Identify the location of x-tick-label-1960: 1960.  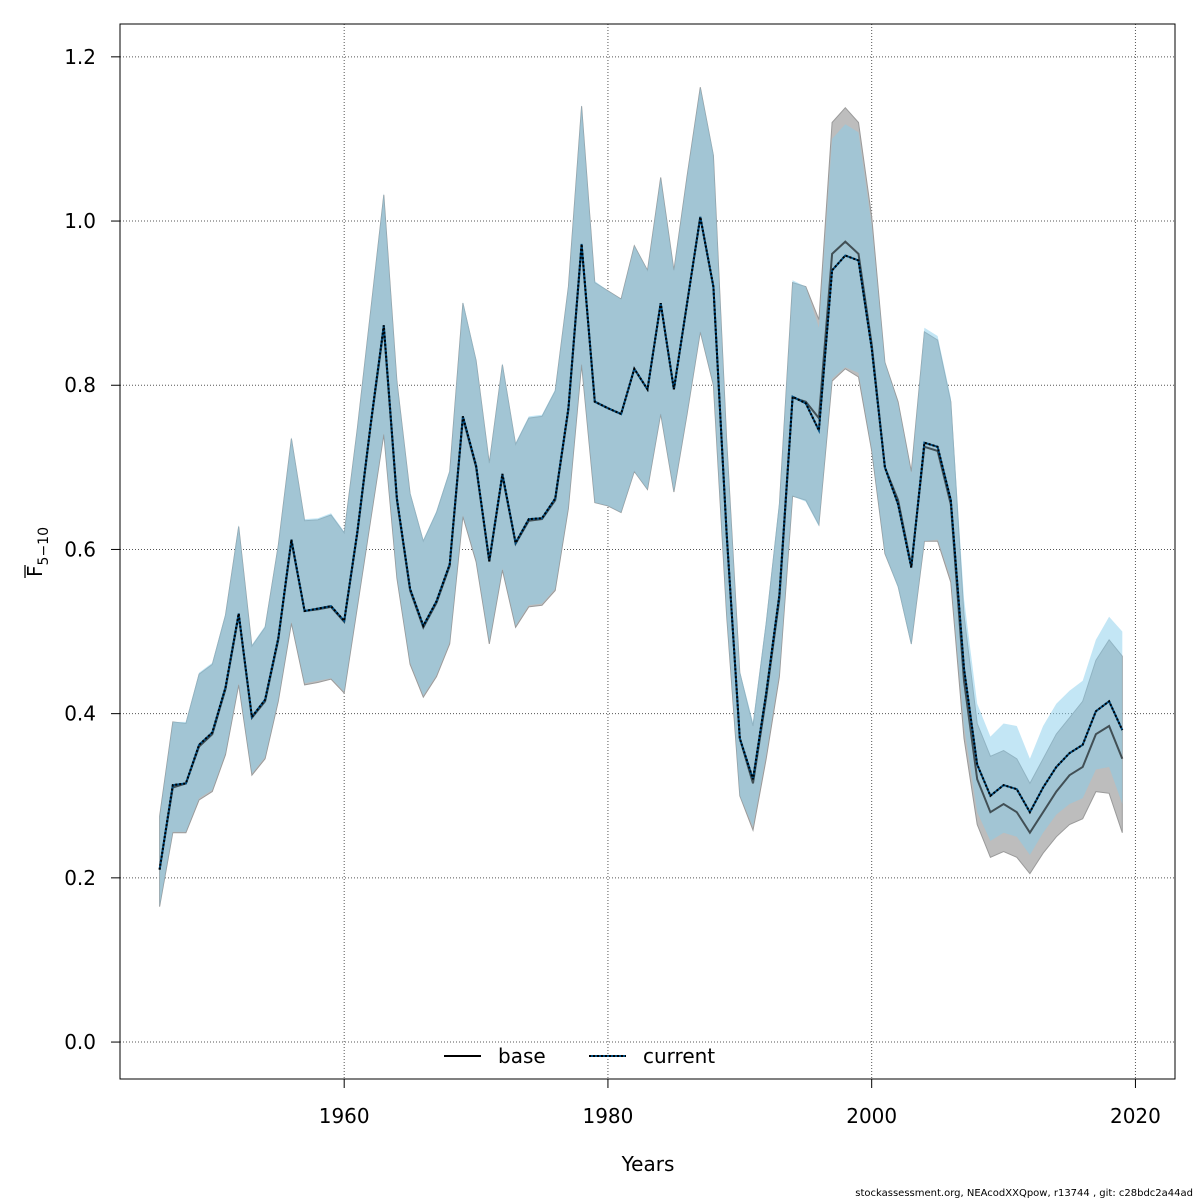
(344, 1116).